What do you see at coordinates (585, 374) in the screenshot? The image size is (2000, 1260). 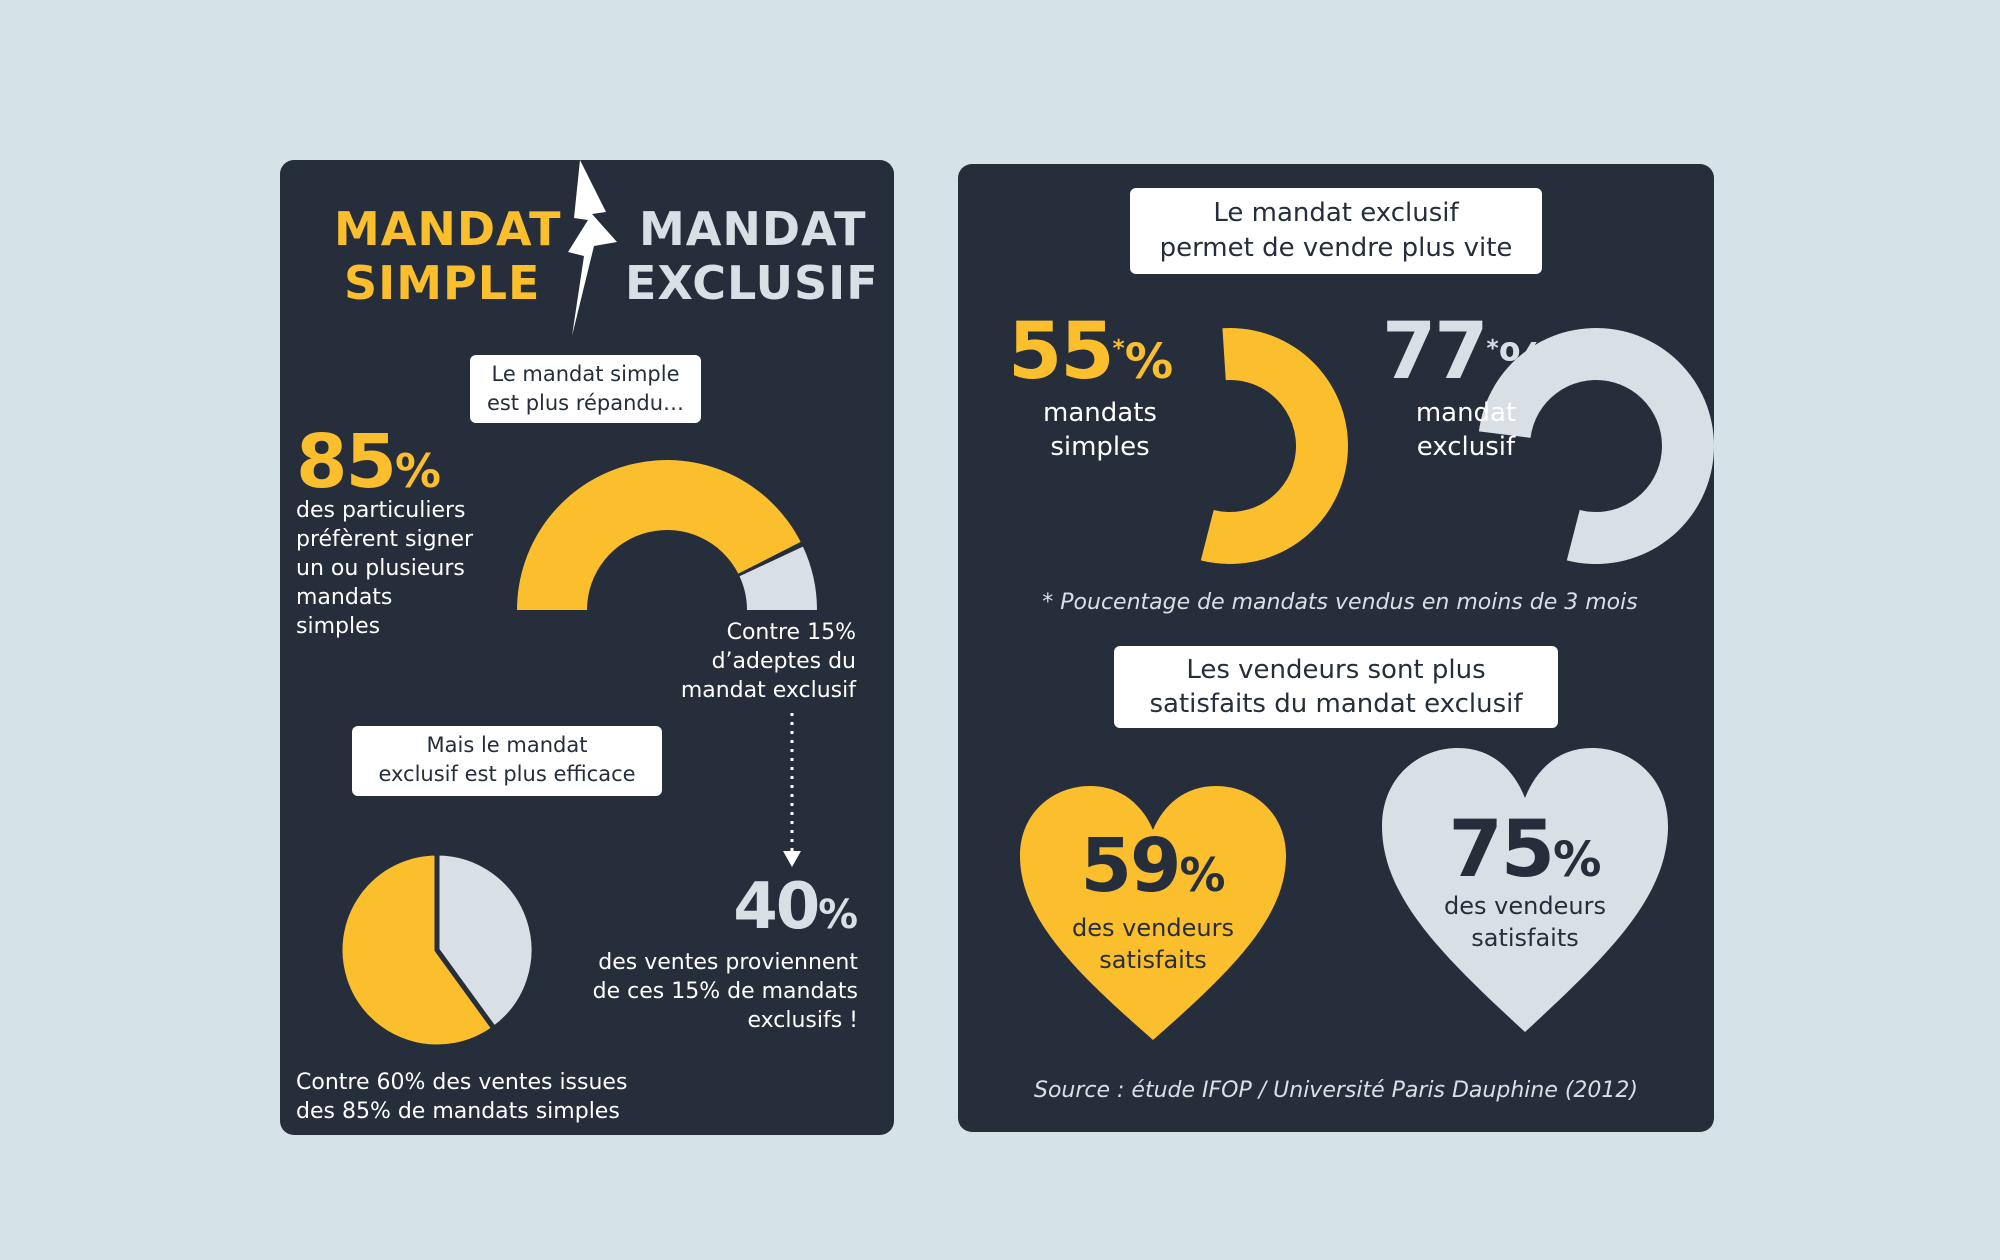 I see `callout1-line1: Le mandat simple` at bounding box center [585, 374].